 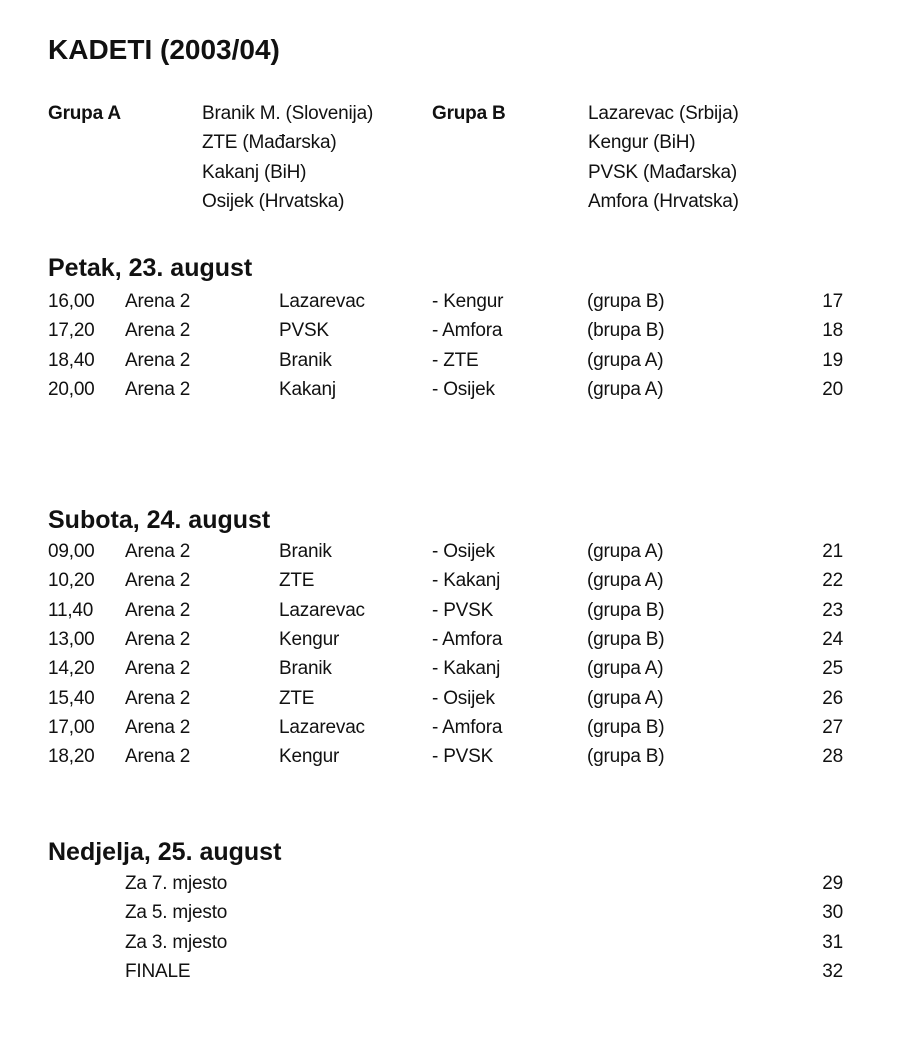 What do you see at coordinates (71, 639) in the screenshot?
I see `match-time: 13,00` at bounding box center [71, 639].